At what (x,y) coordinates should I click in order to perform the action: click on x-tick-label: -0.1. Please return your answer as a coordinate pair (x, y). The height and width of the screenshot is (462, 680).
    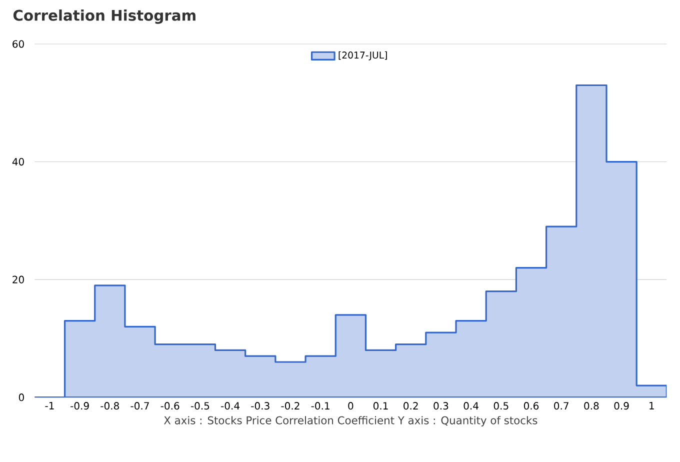
    Looking at the image, I should click on (320, 406).